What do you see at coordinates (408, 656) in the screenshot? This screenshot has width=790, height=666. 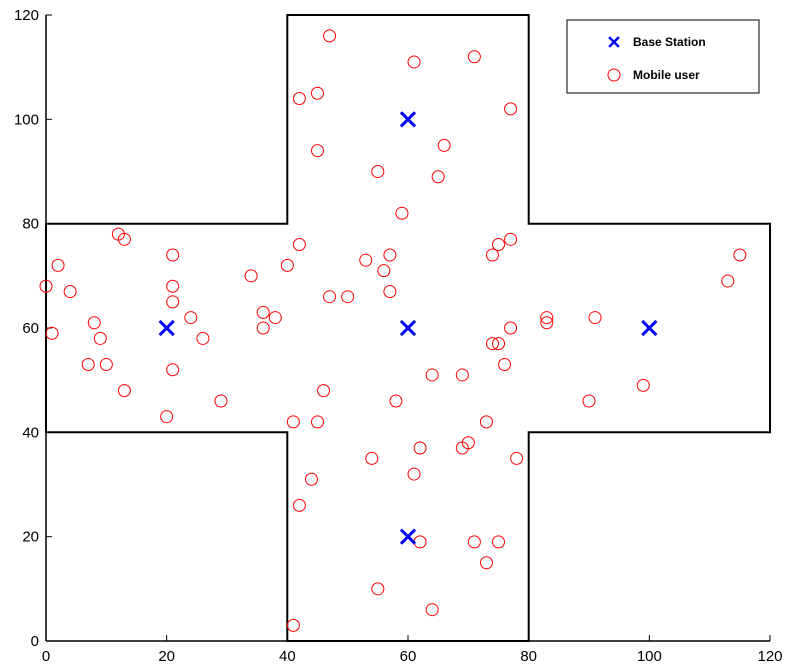 I see `x-tick-label: 60` at bounding box center [408, 656].